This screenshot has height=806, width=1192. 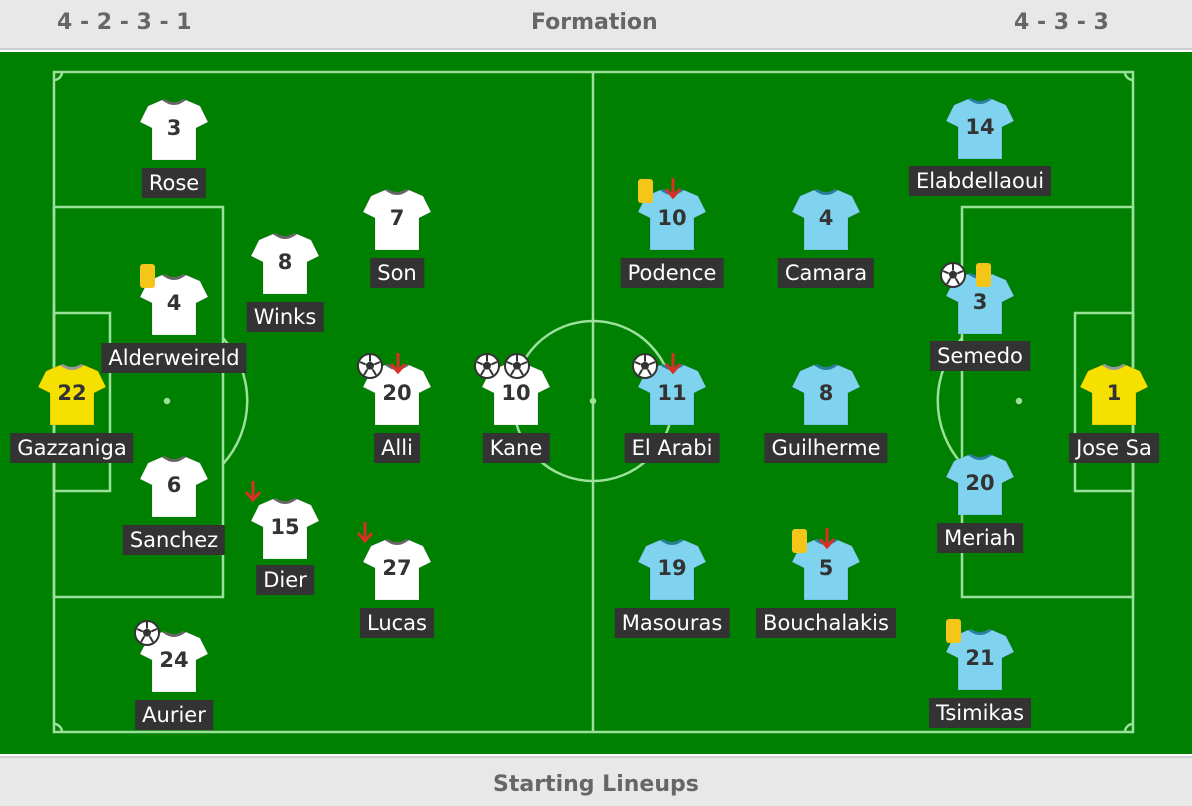 What do you see at coordinates (397, 623) in the screenshot?
I see `player-name: Lucas` at bounding box center [397, 623].